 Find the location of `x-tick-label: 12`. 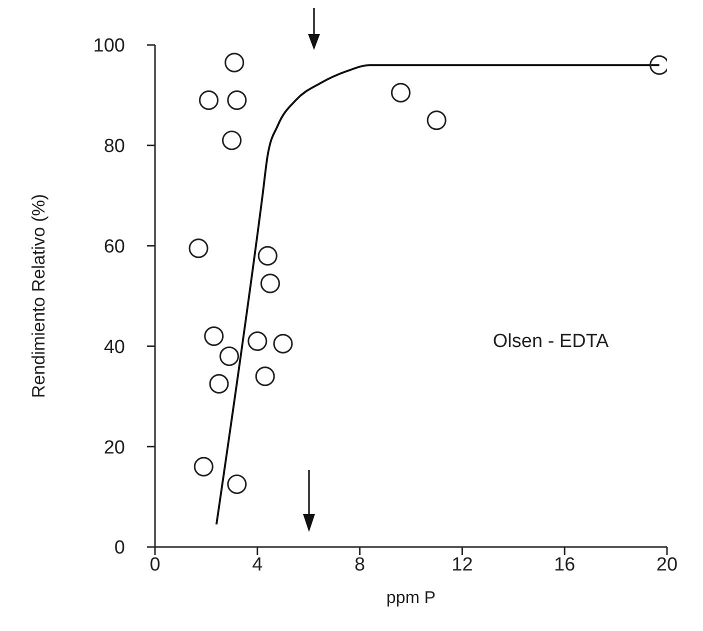

x-tick-label: 12 is located at coordinates (462, 565).